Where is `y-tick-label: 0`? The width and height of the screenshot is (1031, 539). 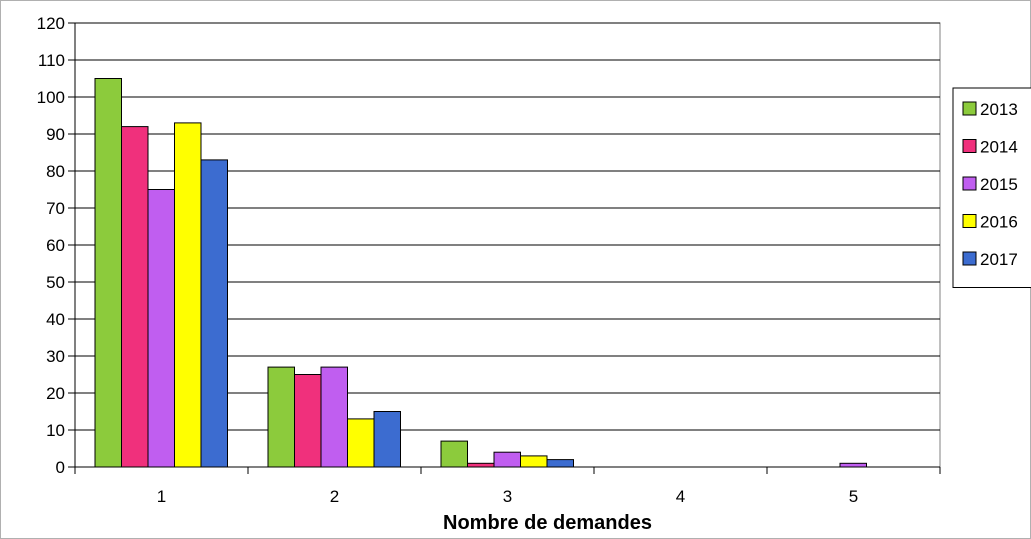
y-tick-label: 0 is located at coordinates (60, 467).